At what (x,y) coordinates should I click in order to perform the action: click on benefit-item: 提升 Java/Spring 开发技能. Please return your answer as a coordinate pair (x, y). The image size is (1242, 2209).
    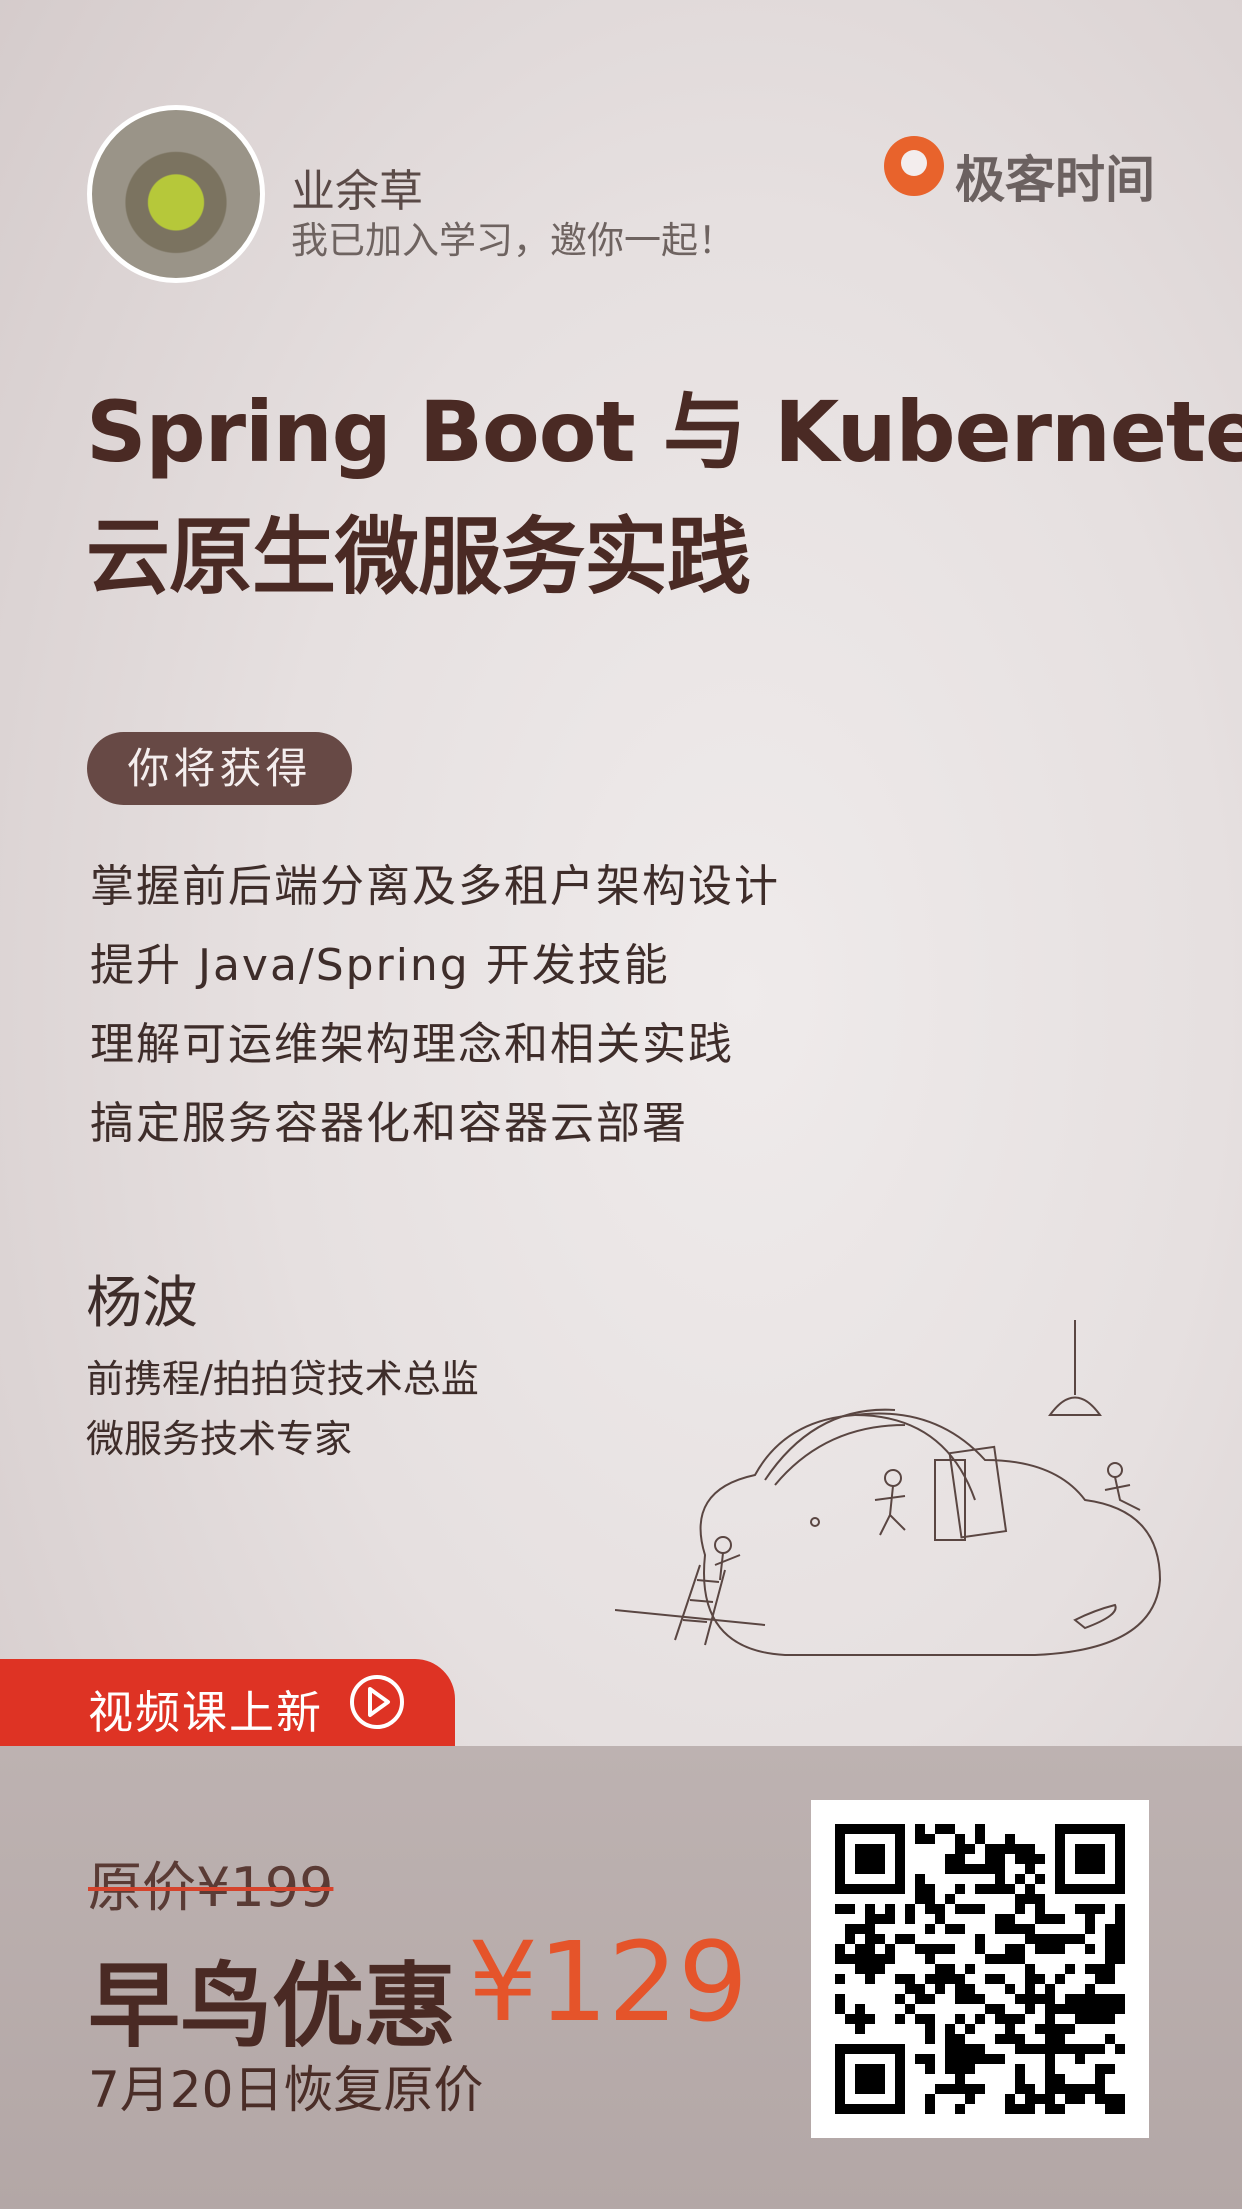
    Looking at the image, I should click on (380, 965).